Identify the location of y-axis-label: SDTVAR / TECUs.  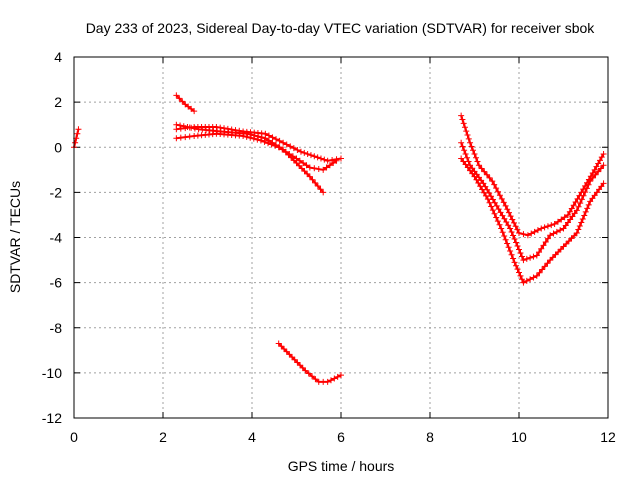
(15, 237).